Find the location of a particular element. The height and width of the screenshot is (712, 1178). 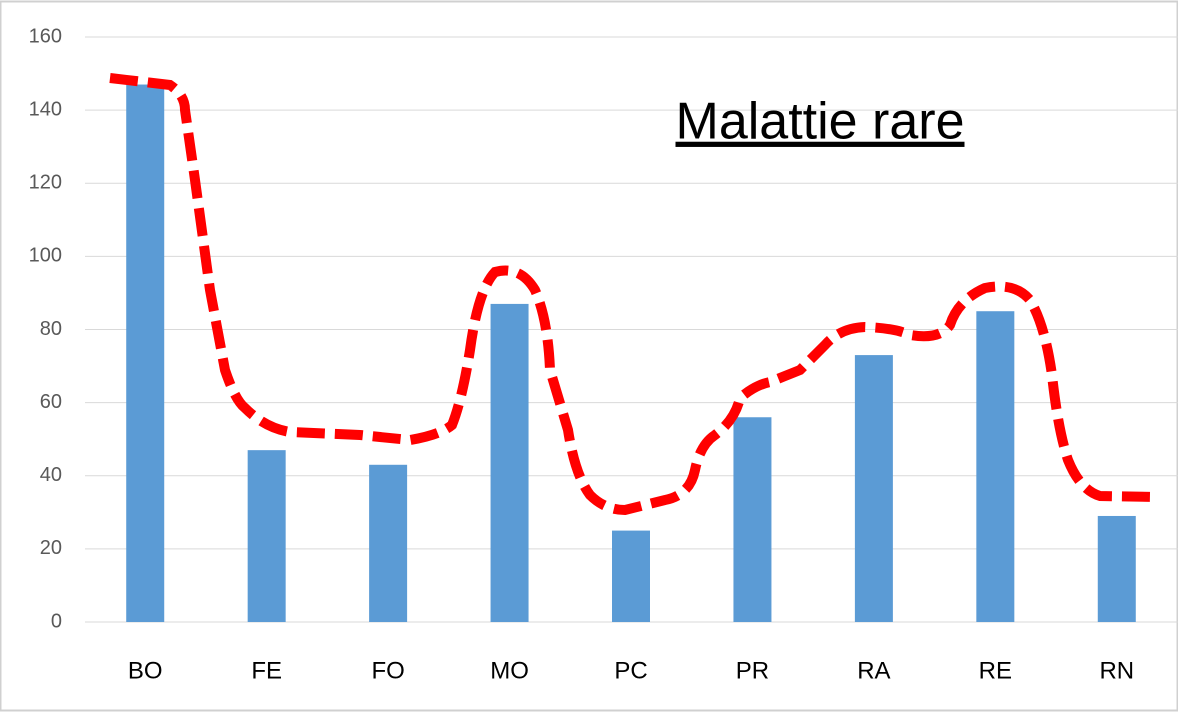

x-tick-label: RN is located at coordinates (1116, 670).